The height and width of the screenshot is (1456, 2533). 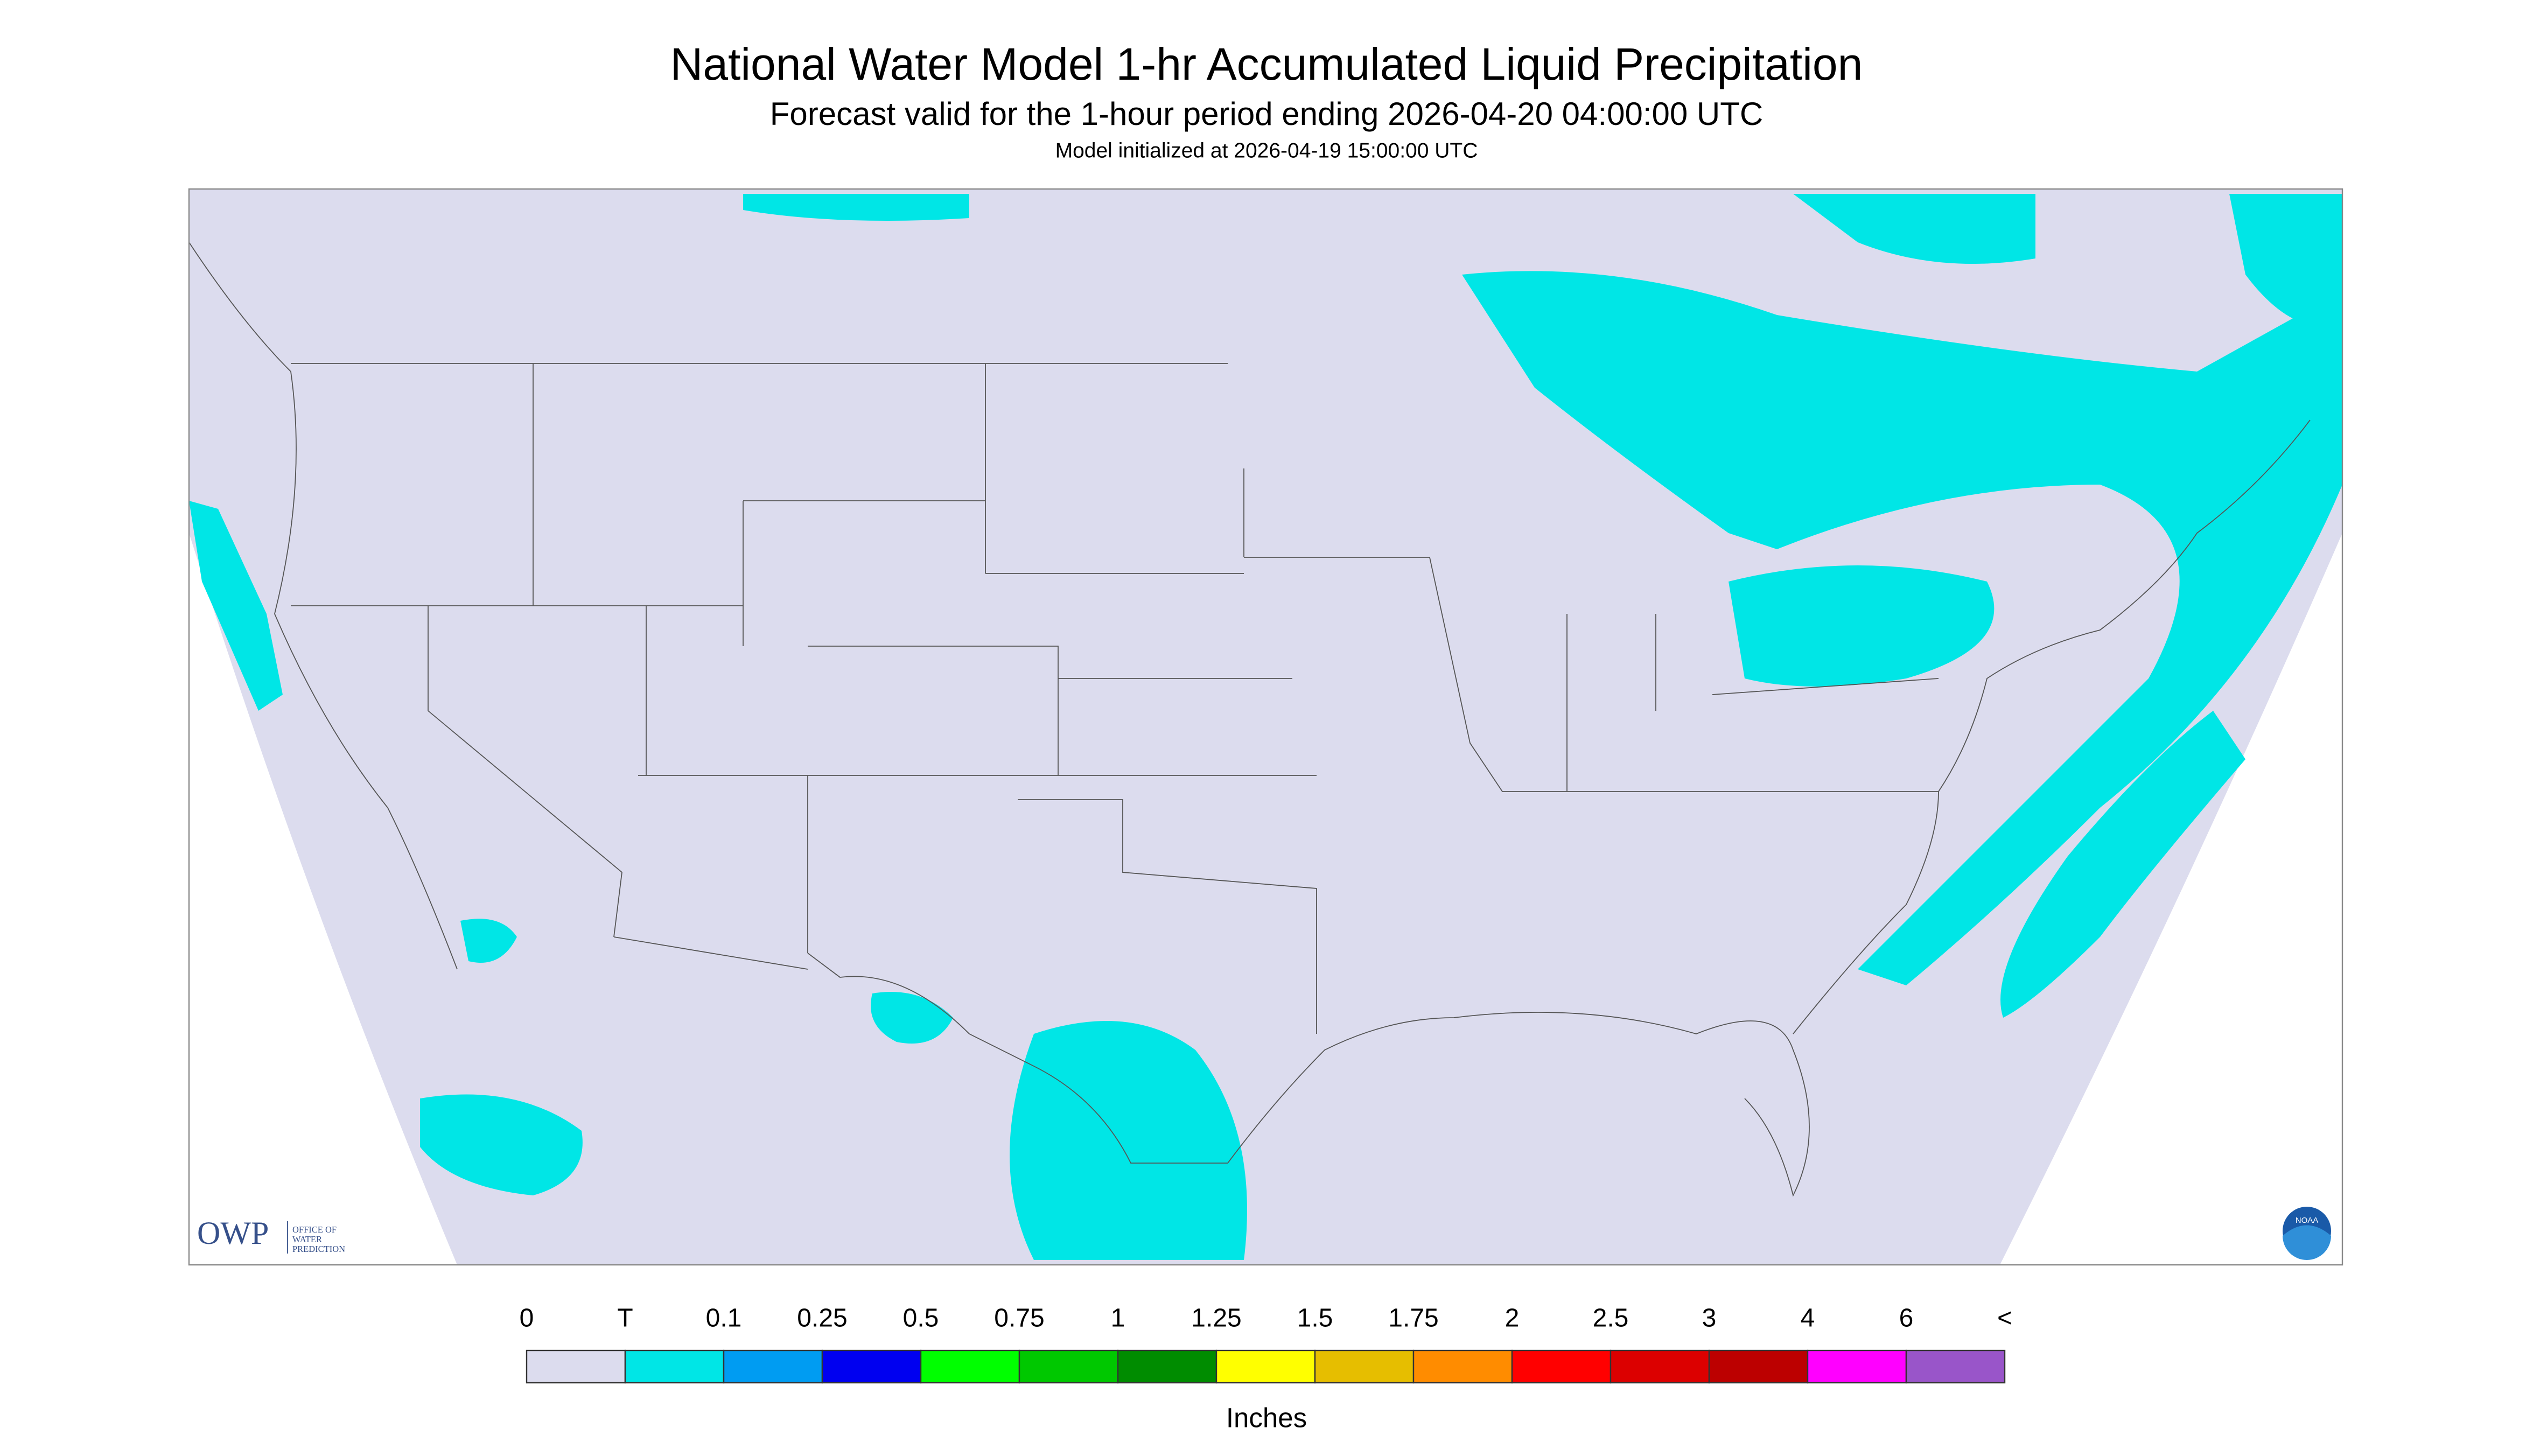 I want to click on legend-label: 0.25, so click(x=822, y=1318).